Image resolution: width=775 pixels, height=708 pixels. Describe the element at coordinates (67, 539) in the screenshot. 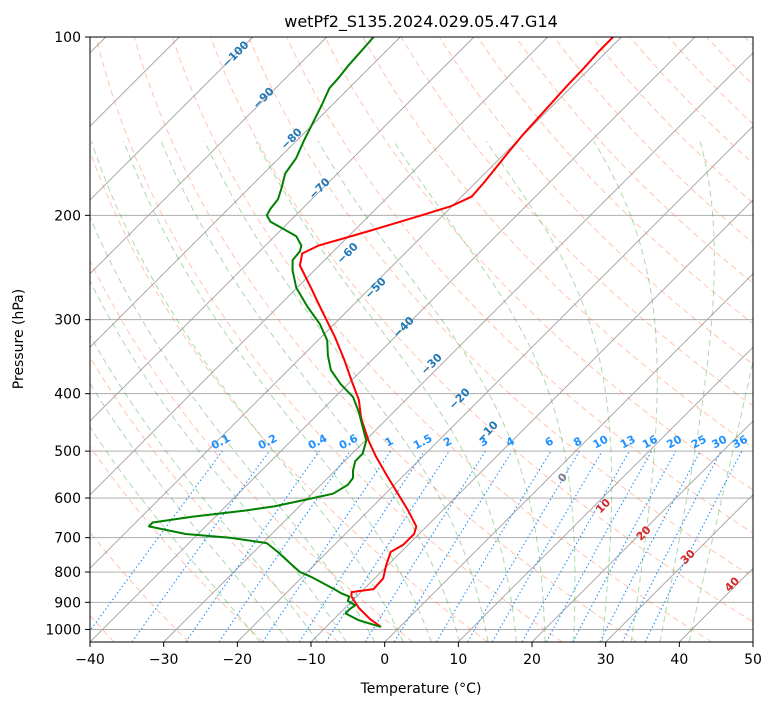

I see `y-tick-label: 700` at that location.